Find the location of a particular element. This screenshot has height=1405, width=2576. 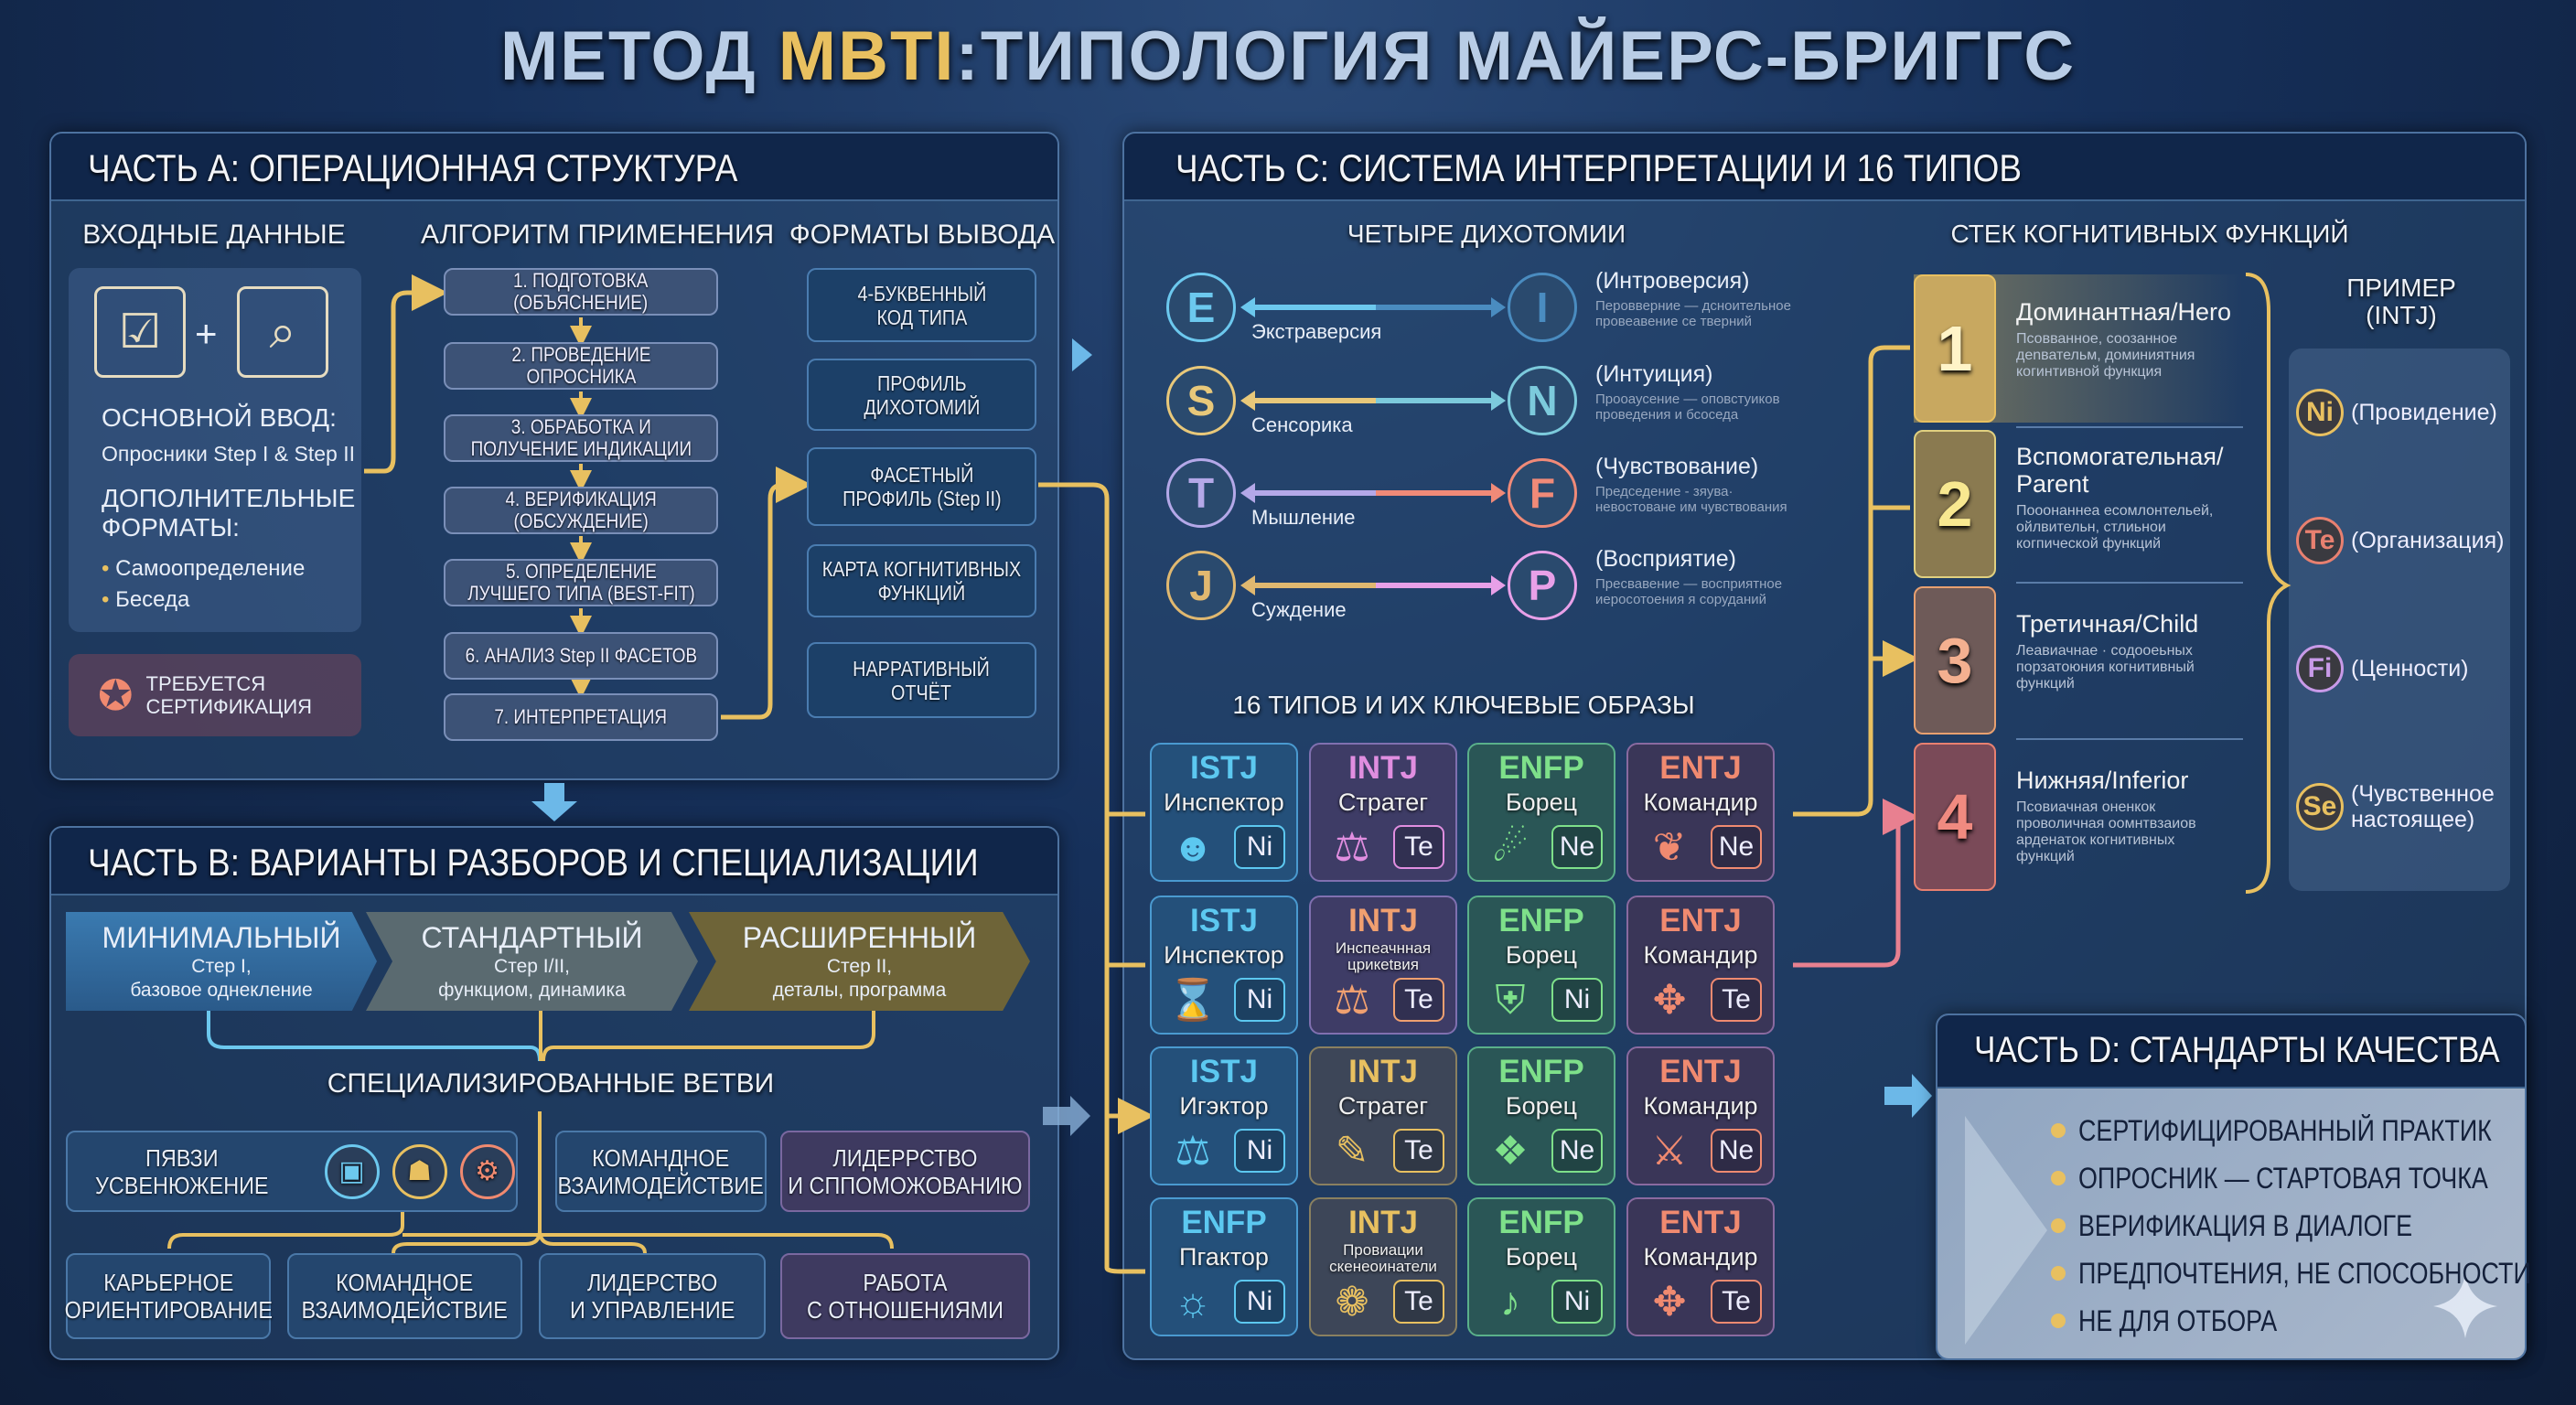

algorithm-step: 4. ВЕРИФИКАЦИЯ (ОБСУЖДЕНИЕ) is located at coordinates (581, 511).